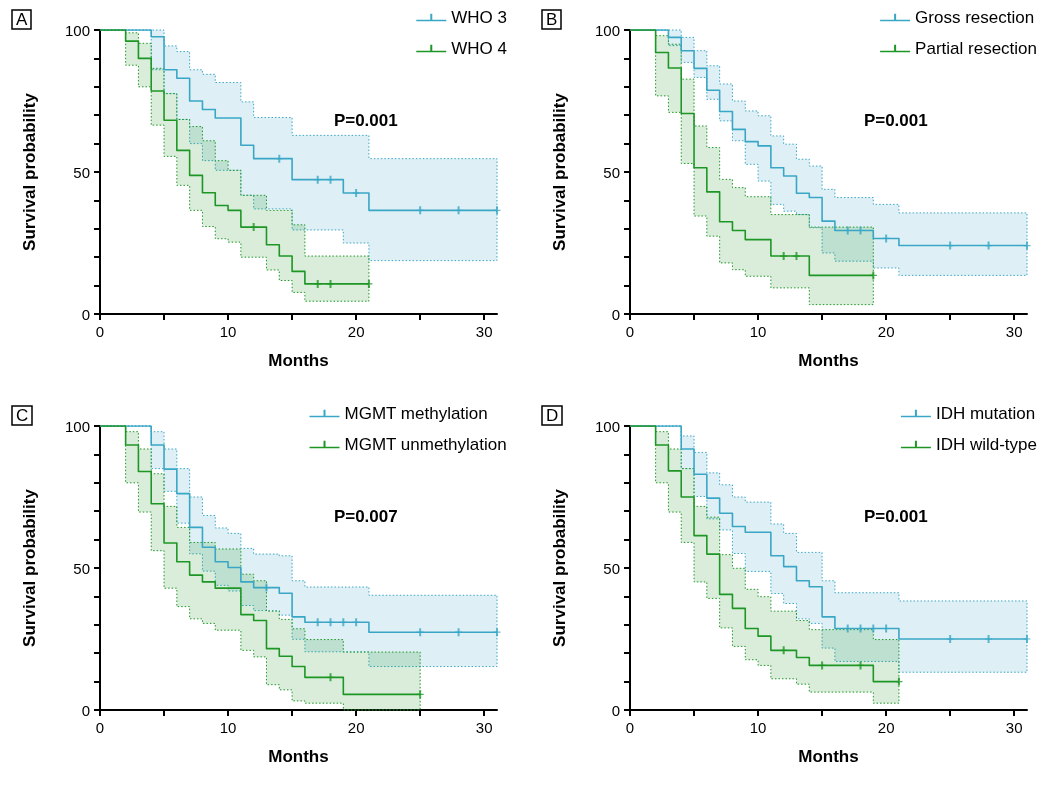 The width and height of the screenshot is (1061, 792). Describe the element at coordinates (986, 444) in the screenshot. I see `legend-label: IDH wild-type` at that location.